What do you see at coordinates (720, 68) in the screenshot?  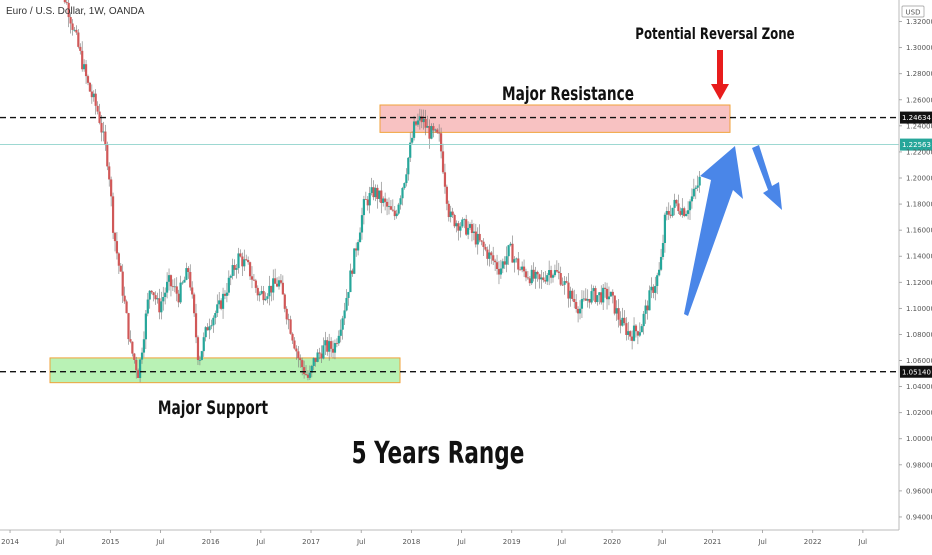 I see `red-arrow-shaft` at bounding box center [720, 68].